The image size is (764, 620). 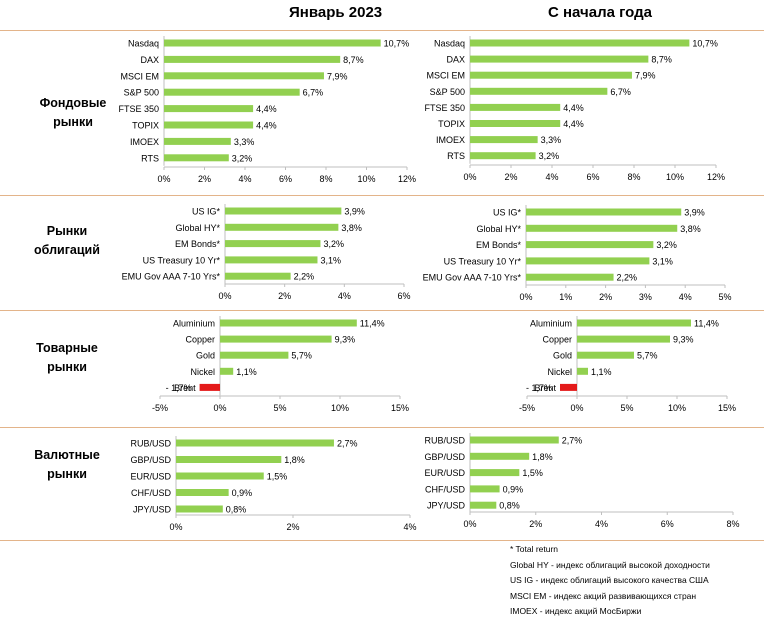 What do you see at coordinates (141, 93) in the screenshot?
I see `category-label: S&P 500` at bounding box center [141, 93].